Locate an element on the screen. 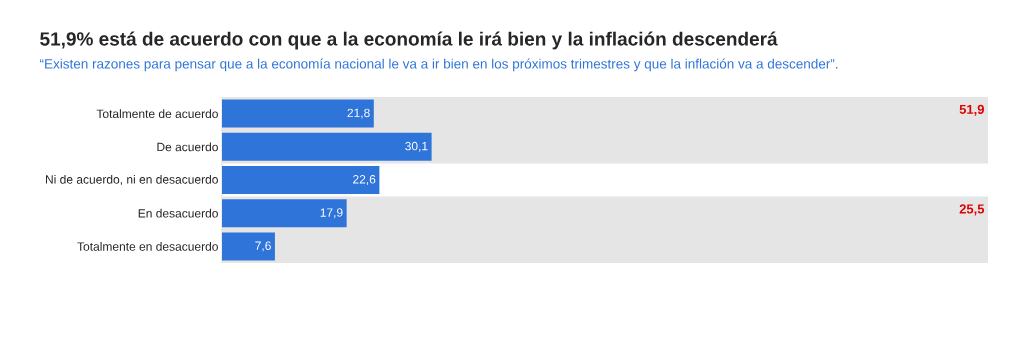  data-label: 7,6 is located at coordinates (263, 246).